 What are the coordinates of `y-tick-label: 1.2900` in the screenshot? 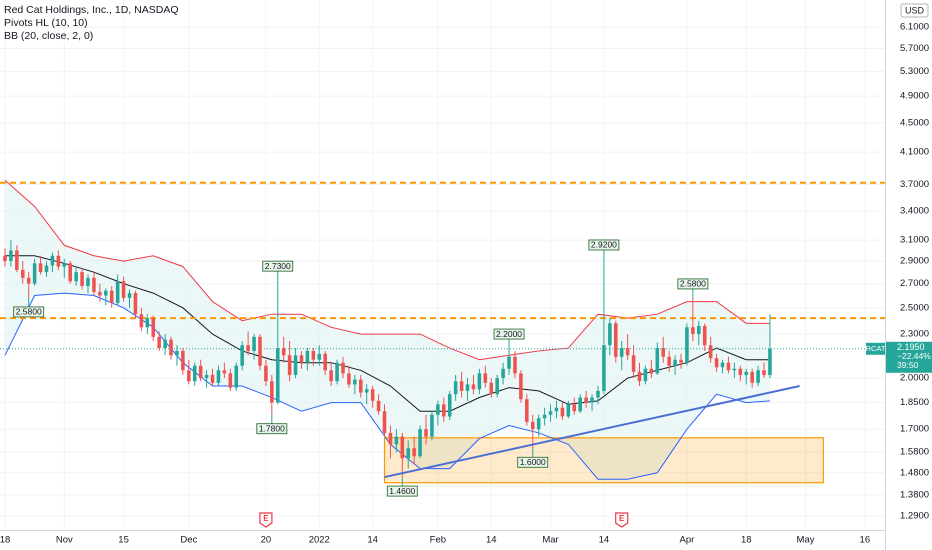 It's located at (914, 516).